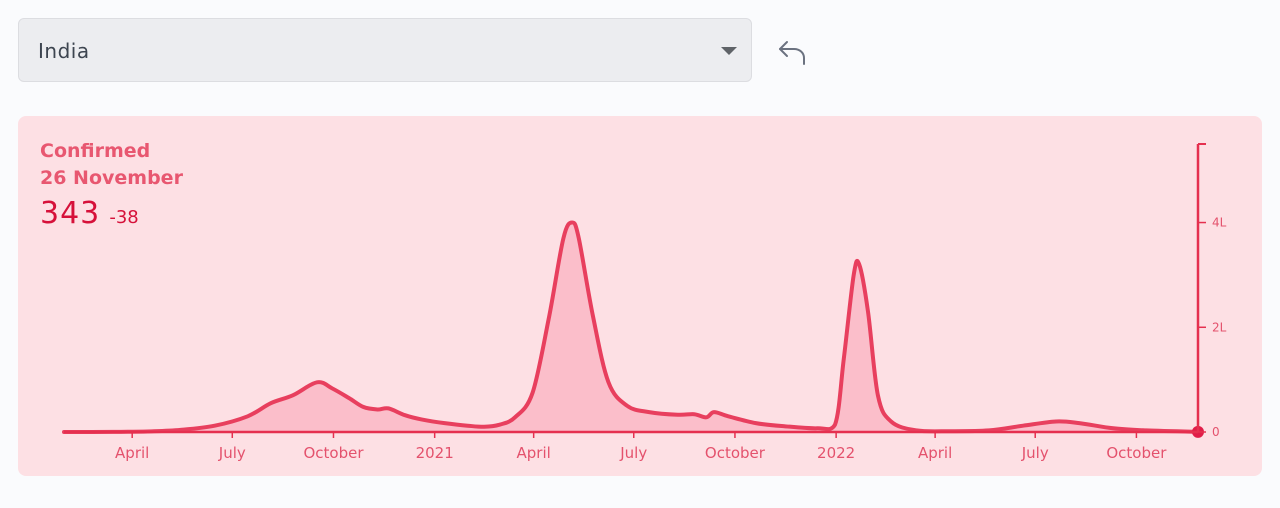 Image resolution: width=1280 pixels, height=508 pixels. I want to click on back-button, so click(792, 52).